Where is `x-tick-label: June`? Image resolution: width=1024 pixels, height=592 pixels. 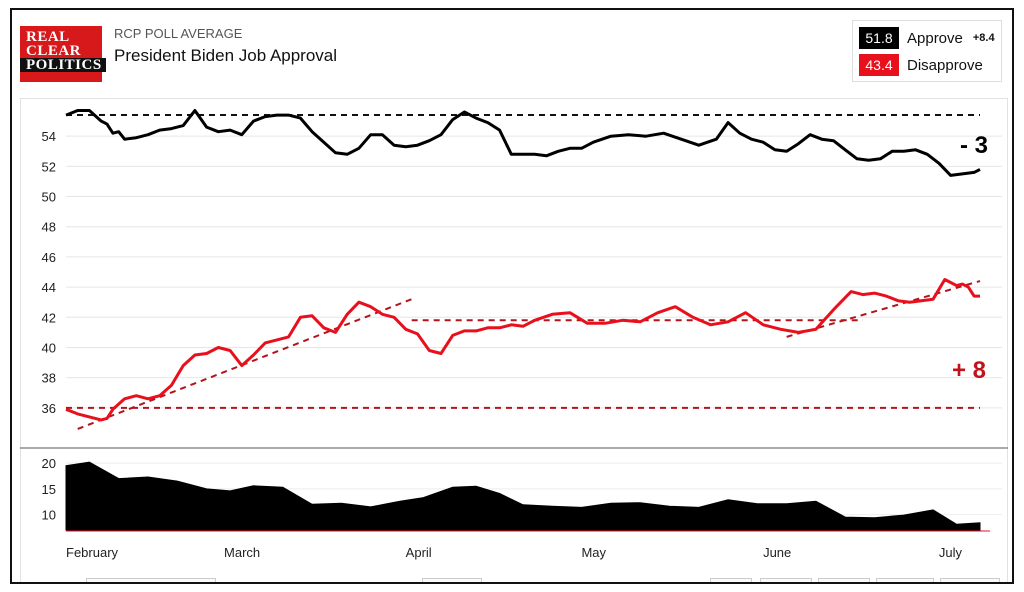 x-tick-label: June is located at coordinates (777, 552).